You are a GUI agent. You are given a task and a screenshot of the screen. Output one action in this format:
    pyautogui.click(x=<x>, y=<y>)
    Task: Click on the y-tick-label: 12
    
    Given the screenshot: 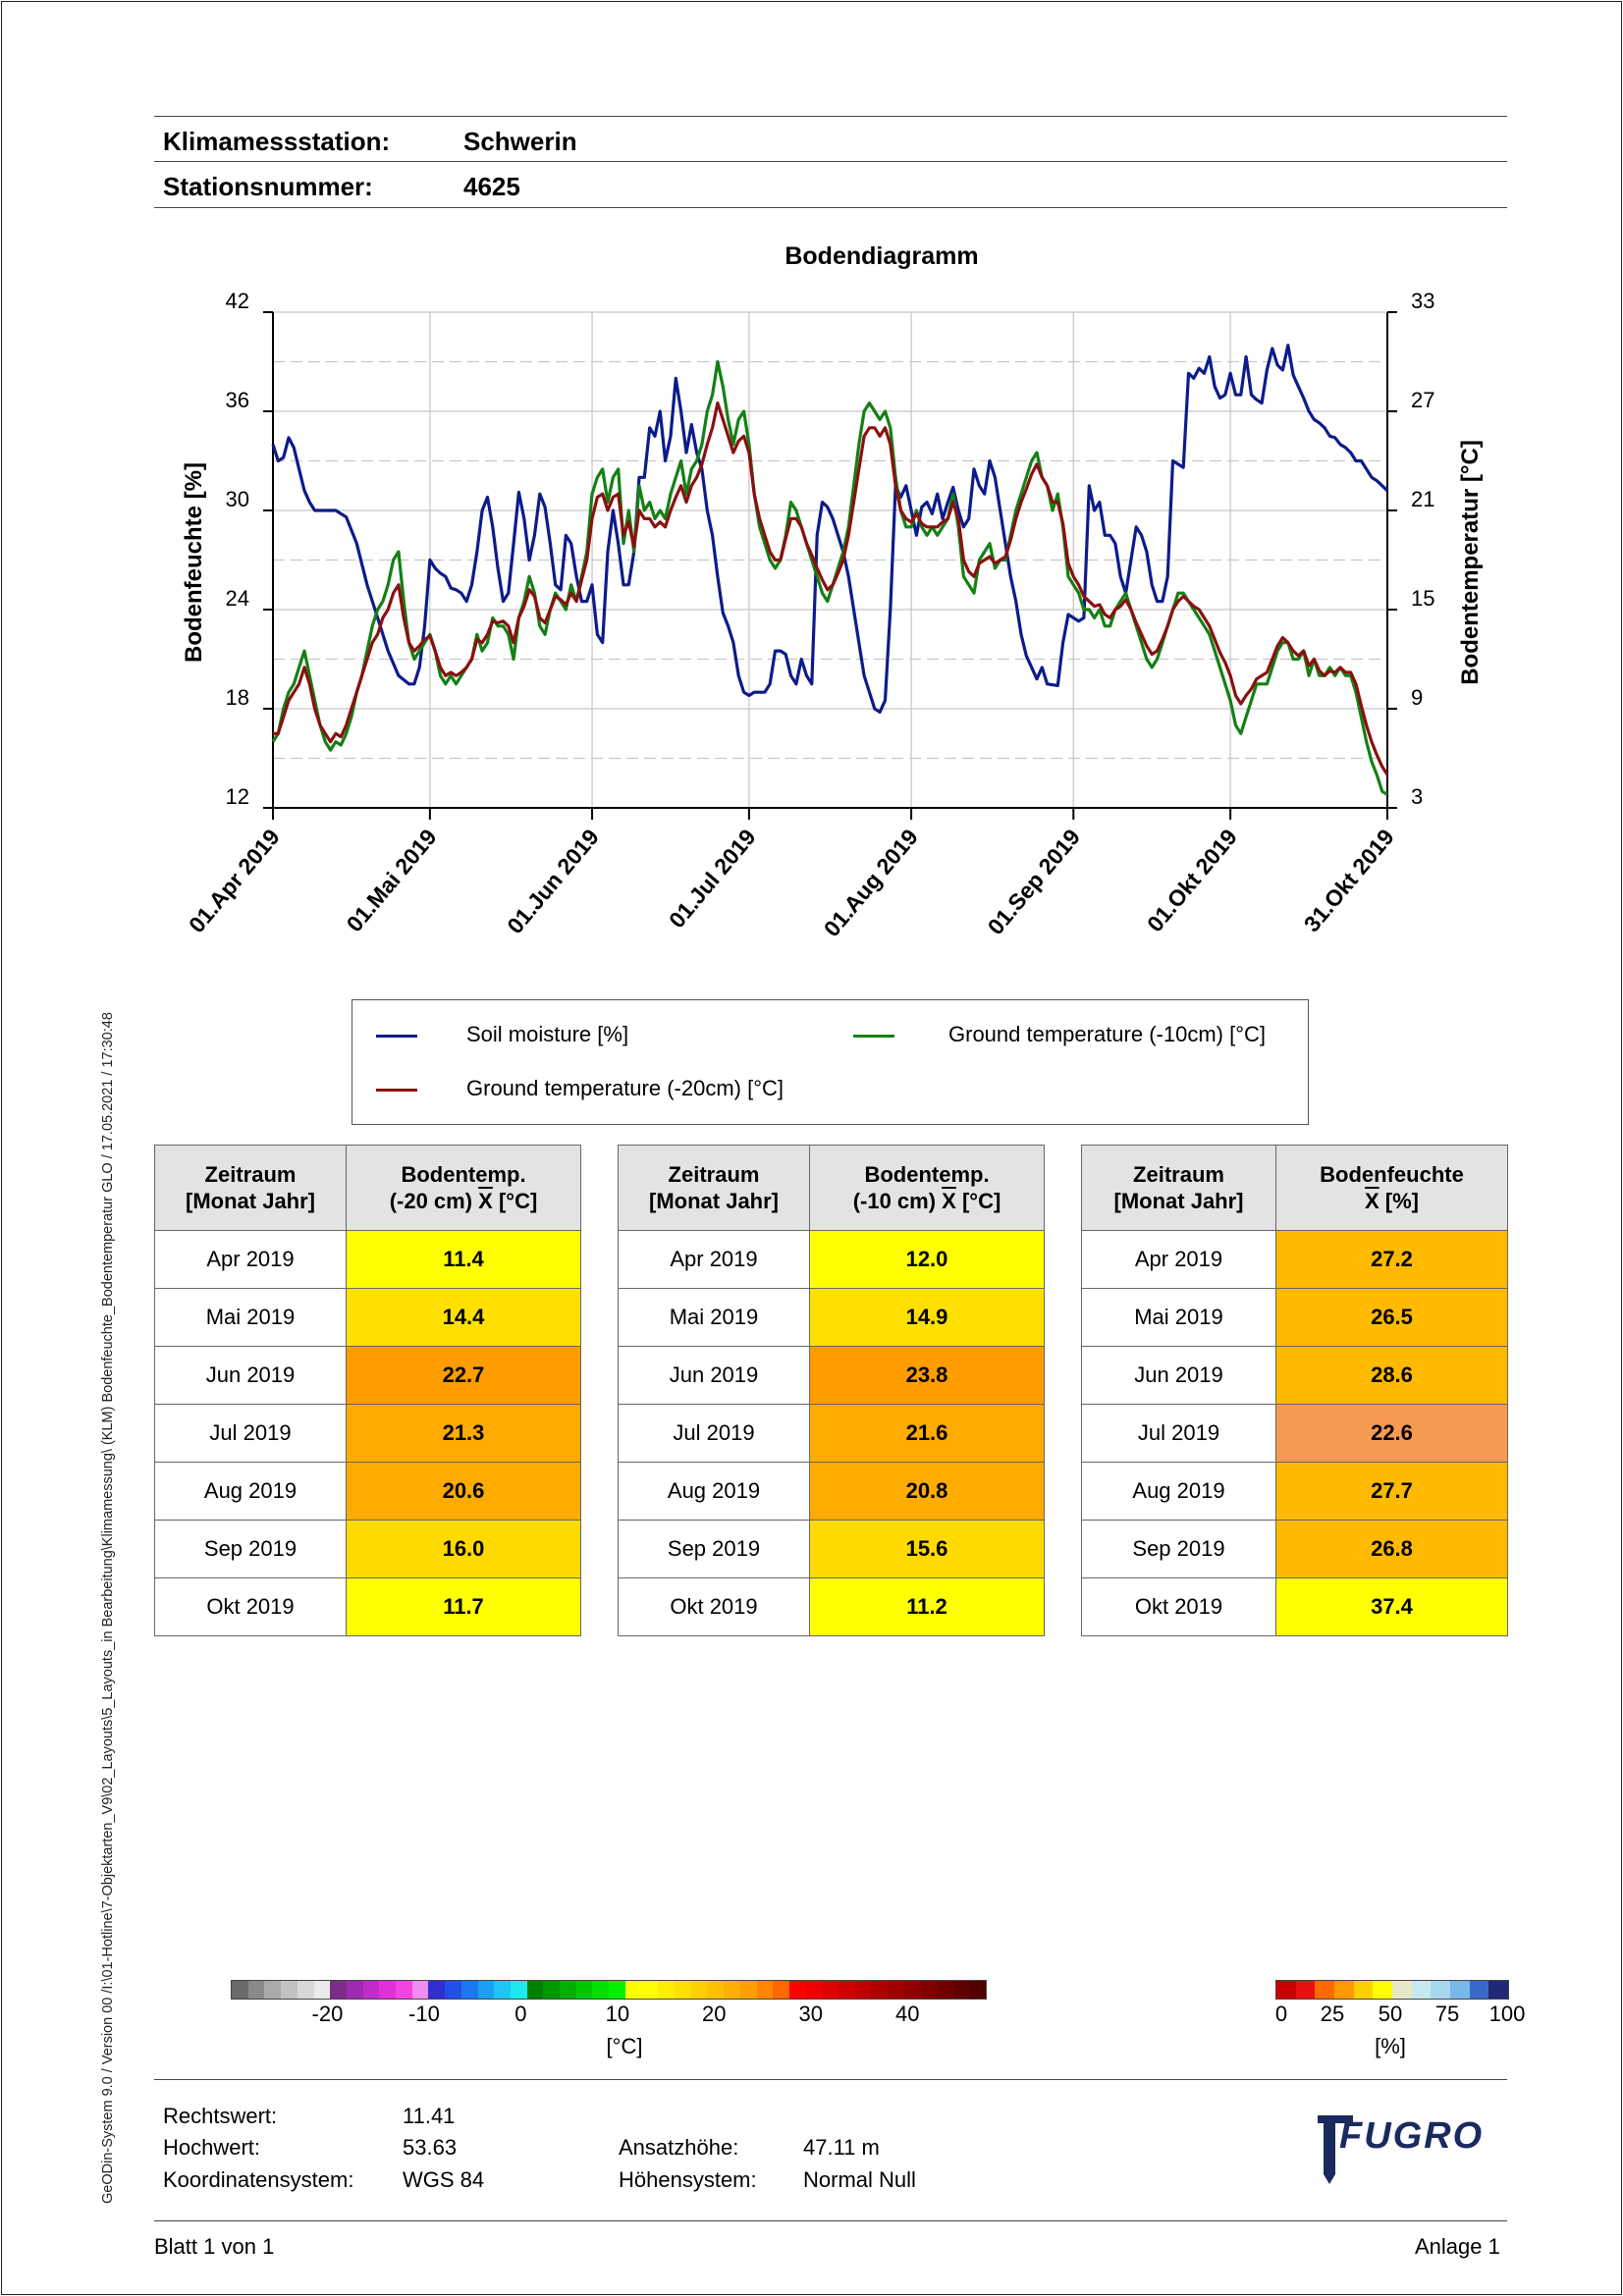 What is the action you would take?
    pyautogui.click(x=237, y=796)
    